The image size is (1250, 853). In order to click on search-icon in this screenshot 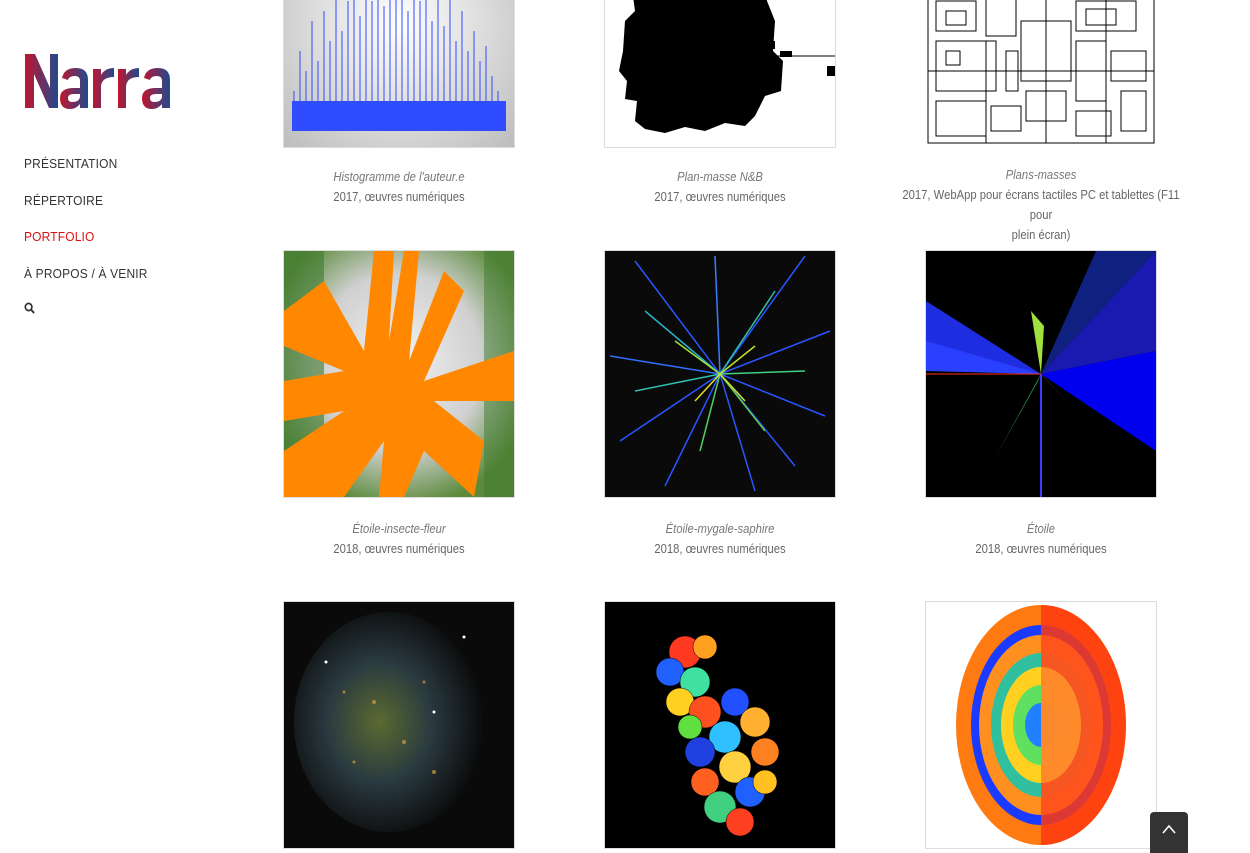, I will do `click(29, 308)`.